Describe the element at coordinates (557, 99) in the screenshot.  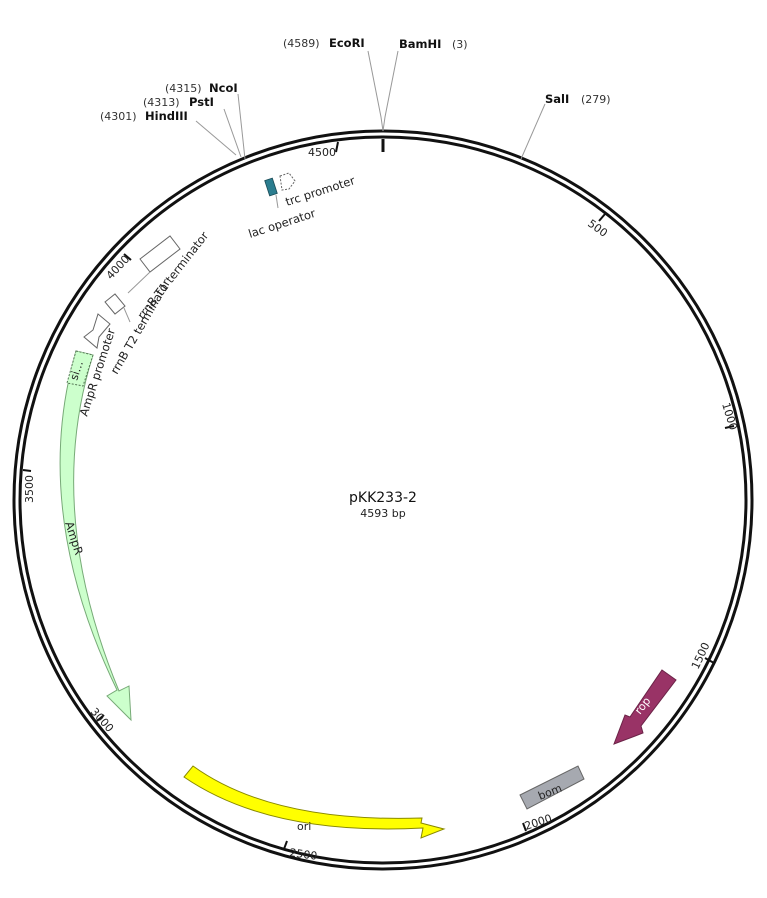
I see `site-sali-name: SalI` at that location.